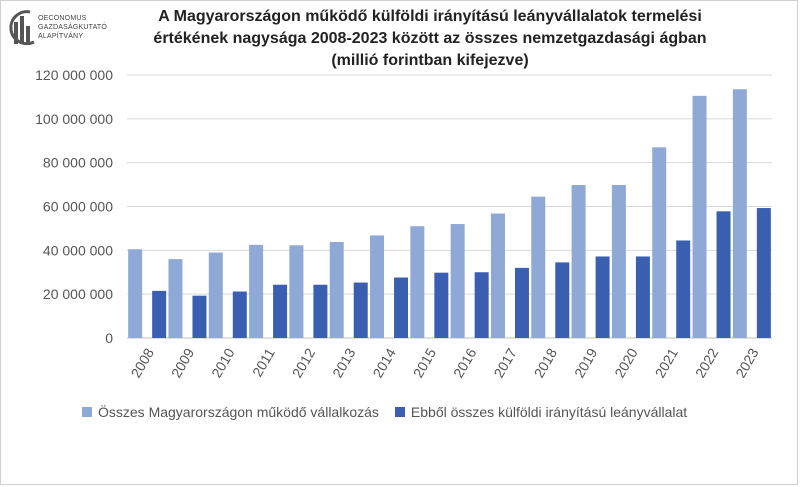 Image resolution: width=800 pixels, height=487 pixels. What do you see at coordinates (546, 362) in the screenshot?
I see `x-tick-label: 2018` at bounding box center [546, 362].